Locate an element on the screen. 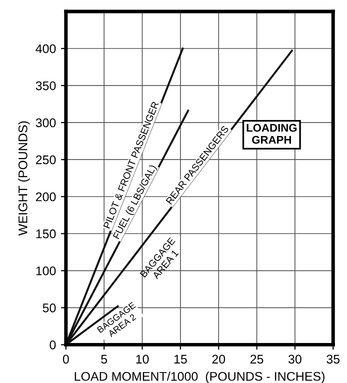 The width and height of the screenshot is (347, 383). x-tick-label: 20 is located at coordinates (219, 359).